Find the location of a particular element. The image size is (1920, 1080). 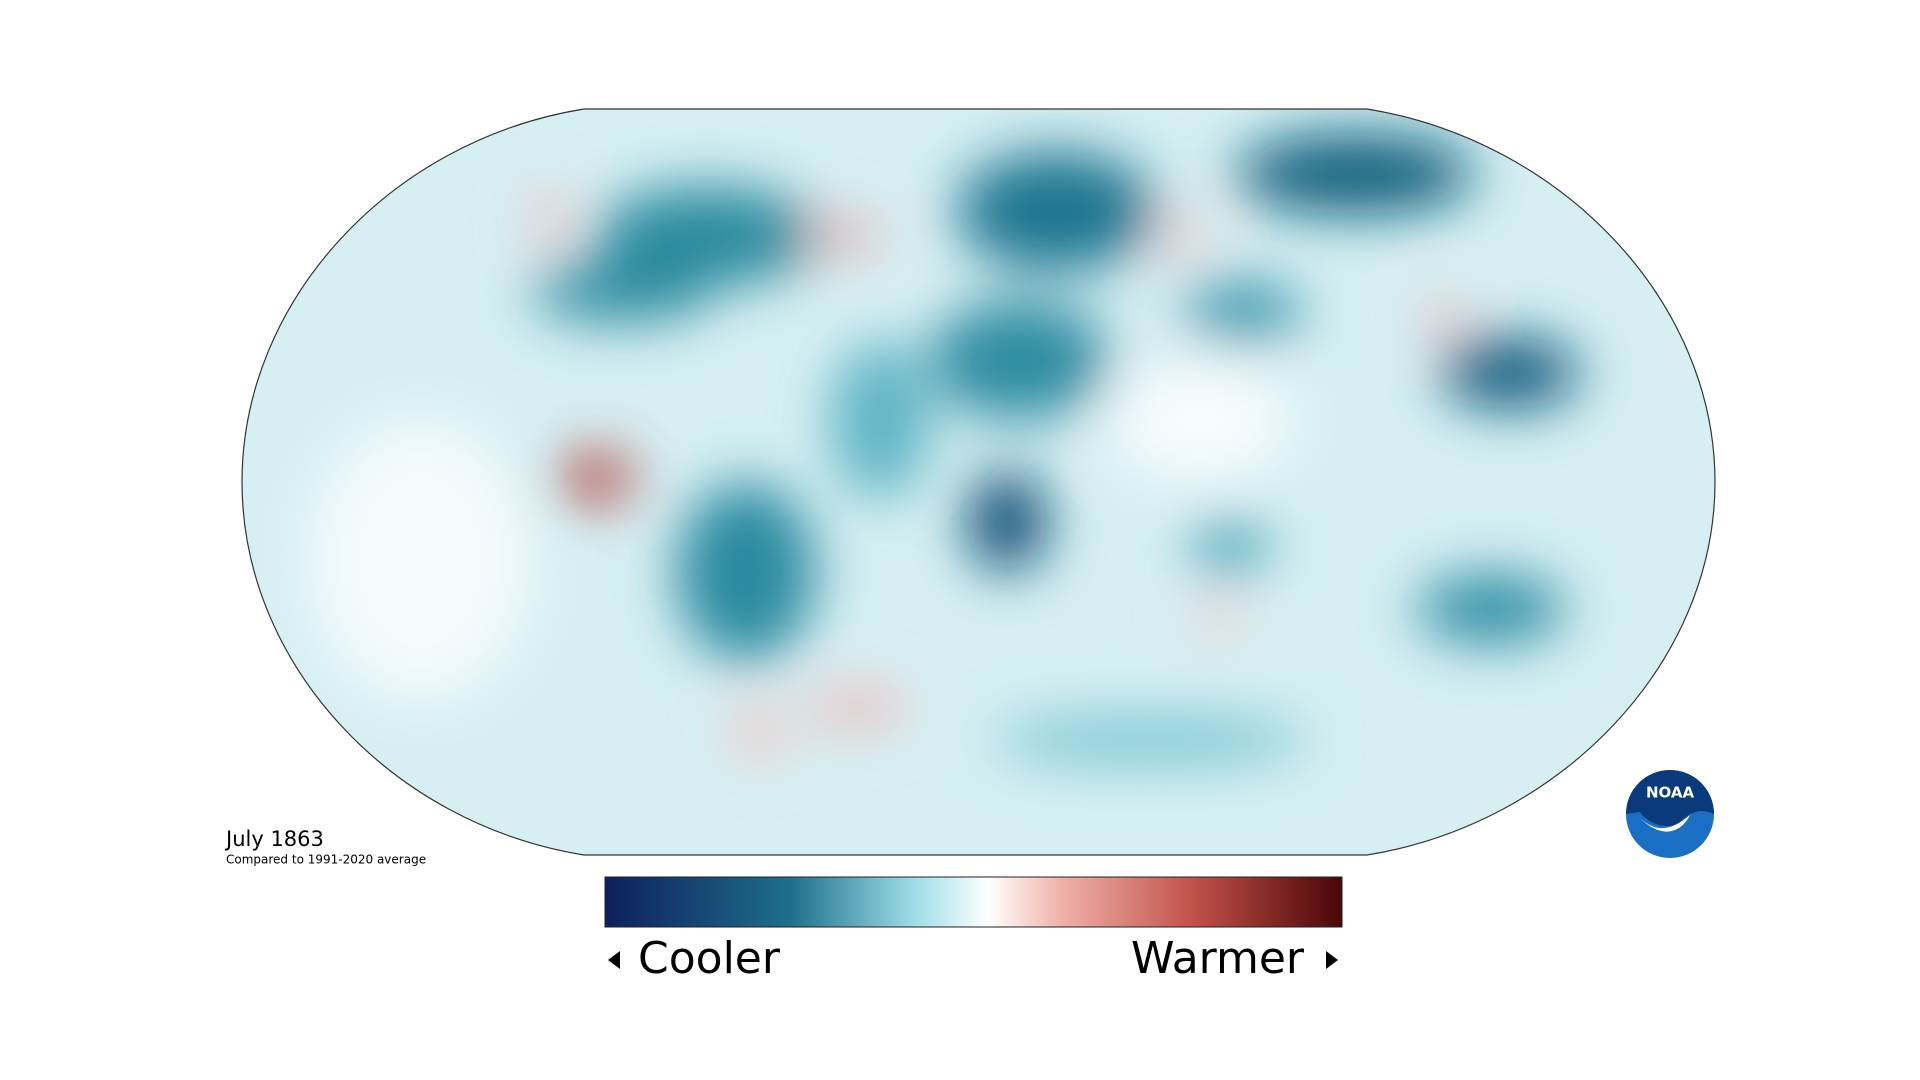

logo-text: NOAA is located at coordinates (1670, 793).